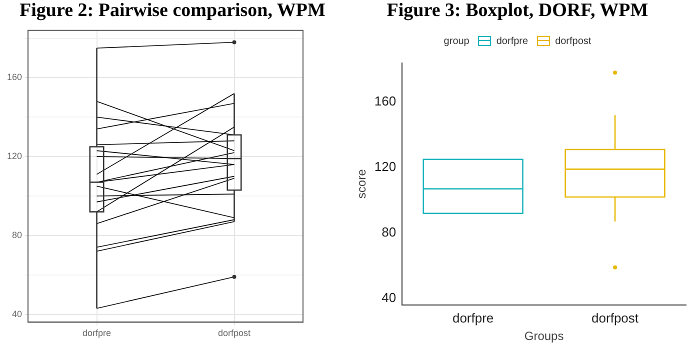 This screenshot has height=344, width=690. I want to click on legend-title: group, so click(457, 41).